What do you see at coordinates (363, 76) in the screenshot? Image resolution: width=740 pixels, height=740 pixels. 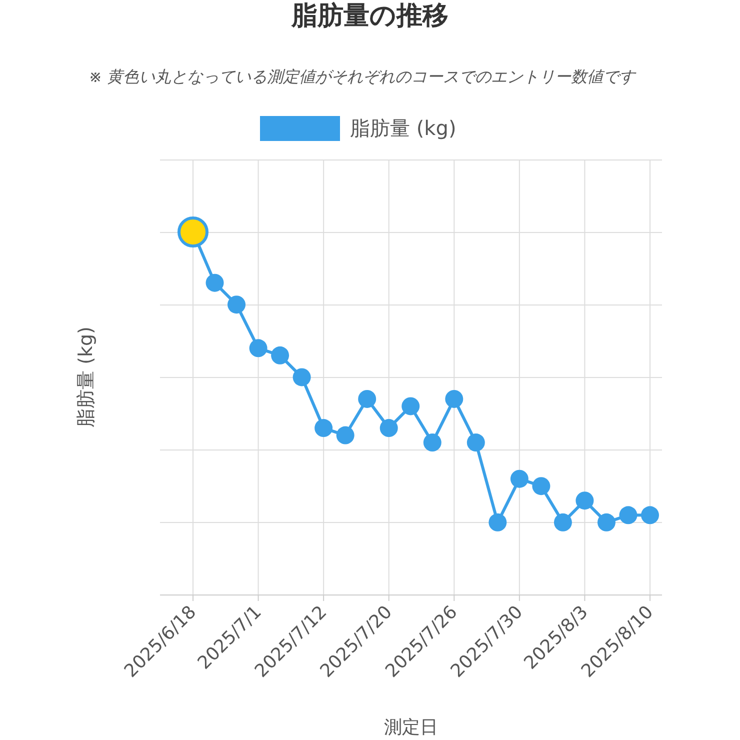 I see `chart-subtitle: ※ 黄色い丸となっている測定値がそれぞれのコースでのエントリー数値です` at bounding box center [363, 76].